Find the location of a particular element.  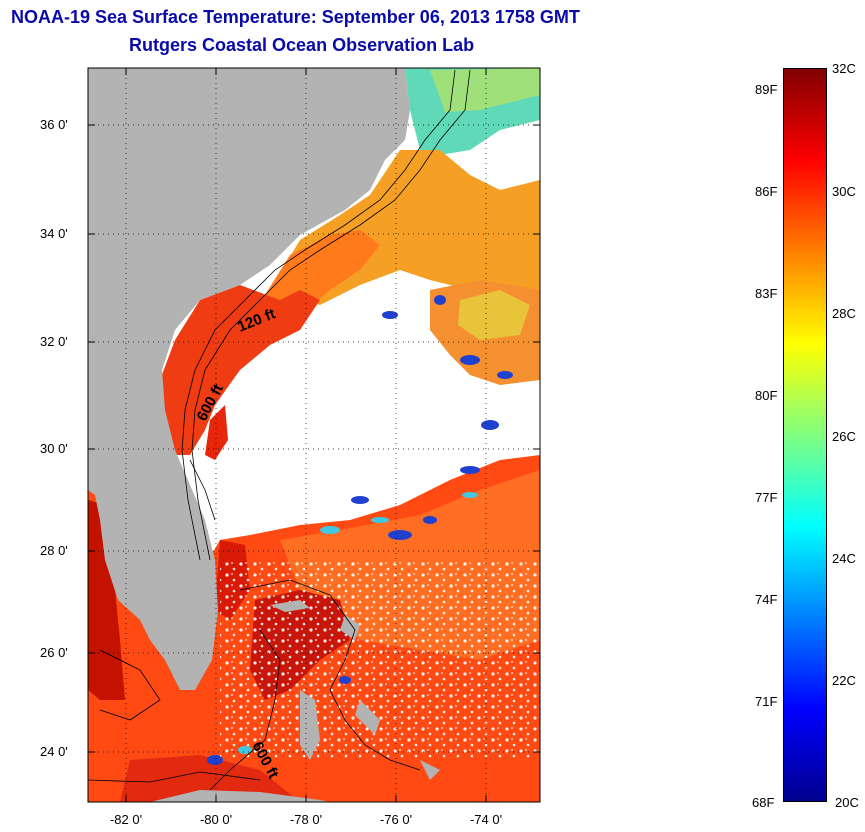

sst-green-patch is located at coordinates (485, 90).